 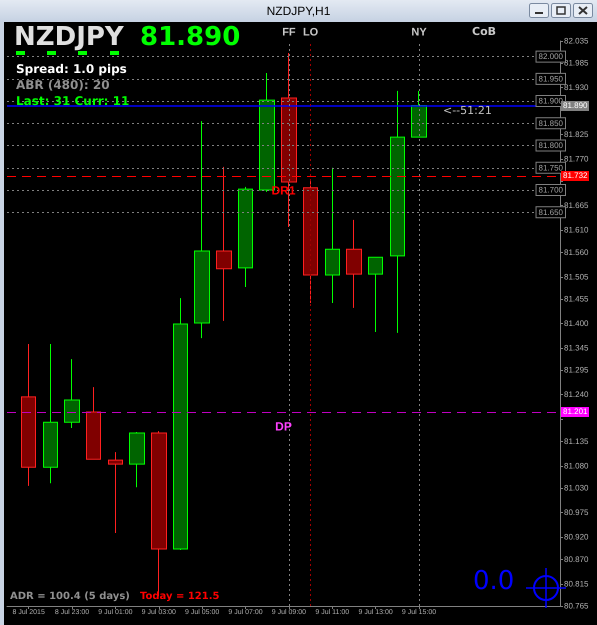 I want to click on y-tick-label: 81.930, so click(x=577, y=87).